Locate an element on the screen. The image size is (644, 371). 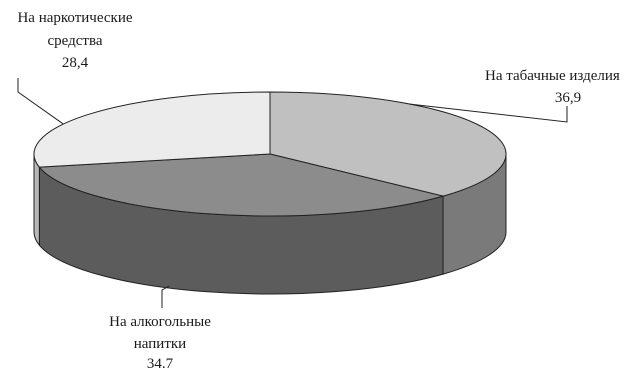
value-tobacco: 36,9 is located at coordinates (568, 98).